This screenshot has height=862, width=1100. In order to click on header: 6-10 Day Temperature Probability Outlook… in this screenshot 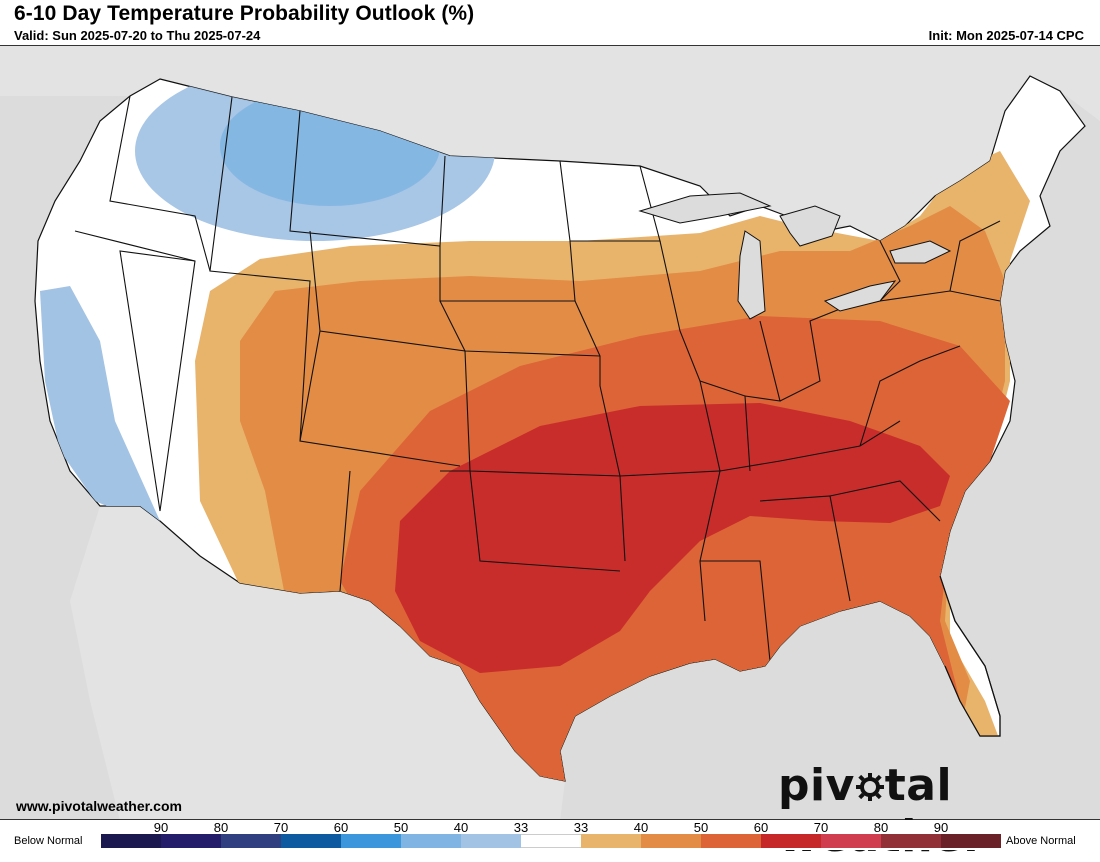, I will do `click(550, 23)`.